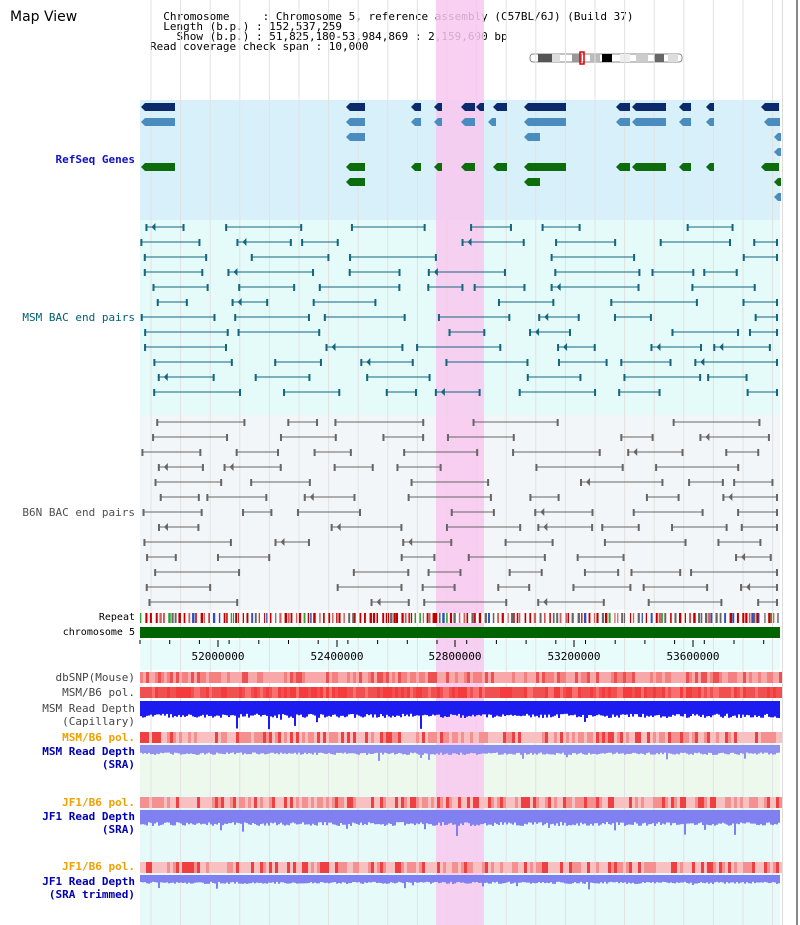 The height and width of the screenshot is (925, 800). What do you see at coordinates (98, 802) in the screenshot?
I see `track-label-jf1-b6-pol: JF1/B6 pol.` at bounding box center [98, 802].